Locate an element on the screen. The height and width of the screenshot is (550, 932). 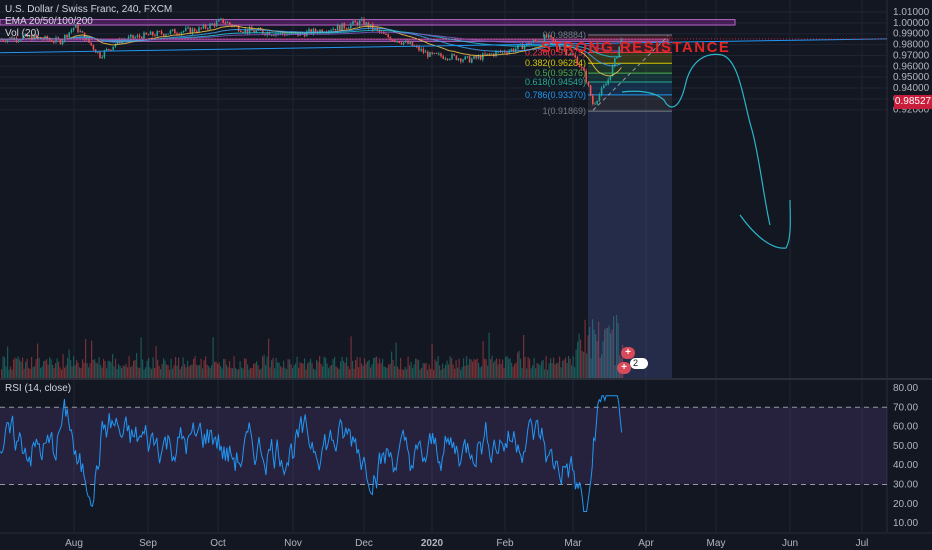
support-zone is located at coordinates (334, 40).